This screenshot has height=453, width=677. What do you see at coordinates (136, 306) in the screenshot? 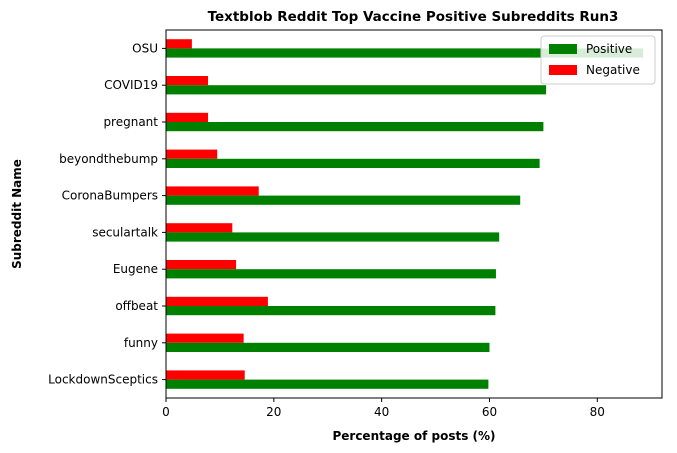
I see `y-tick-label: offbeat` at bounding box center [136, 306].